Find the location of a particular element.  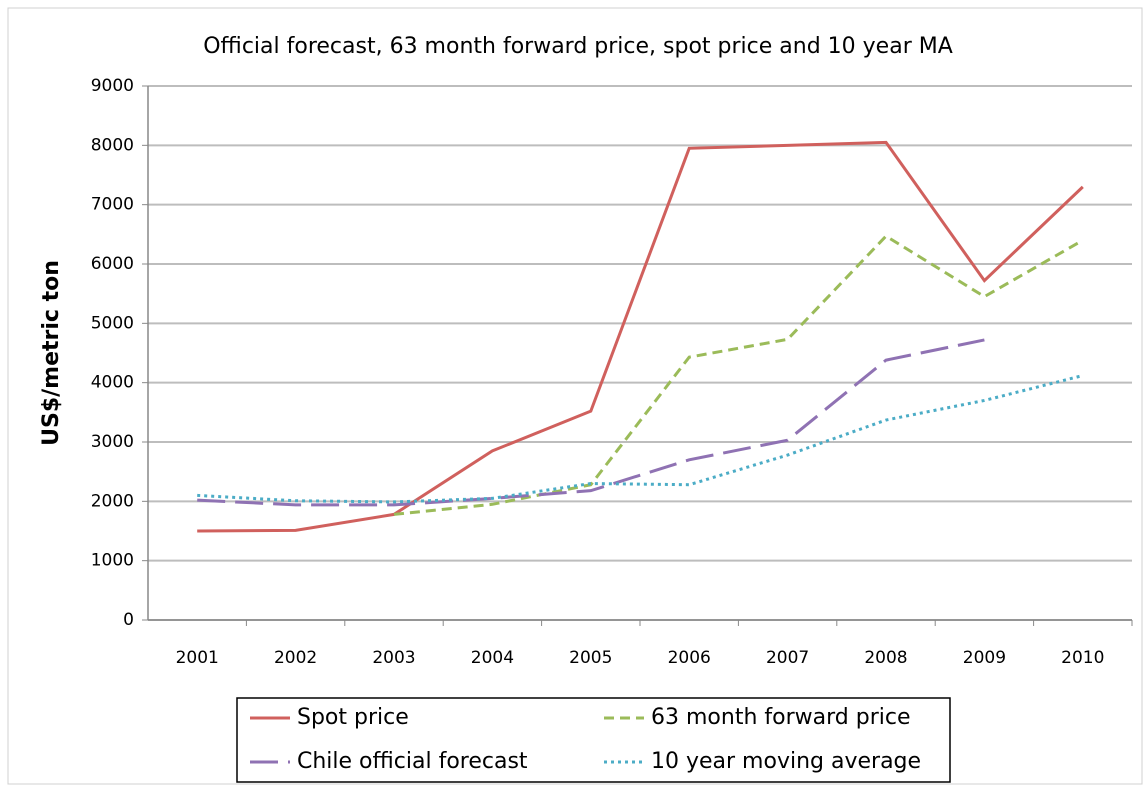

x-tick-label: 2009 is located at coordinates (984, 658).